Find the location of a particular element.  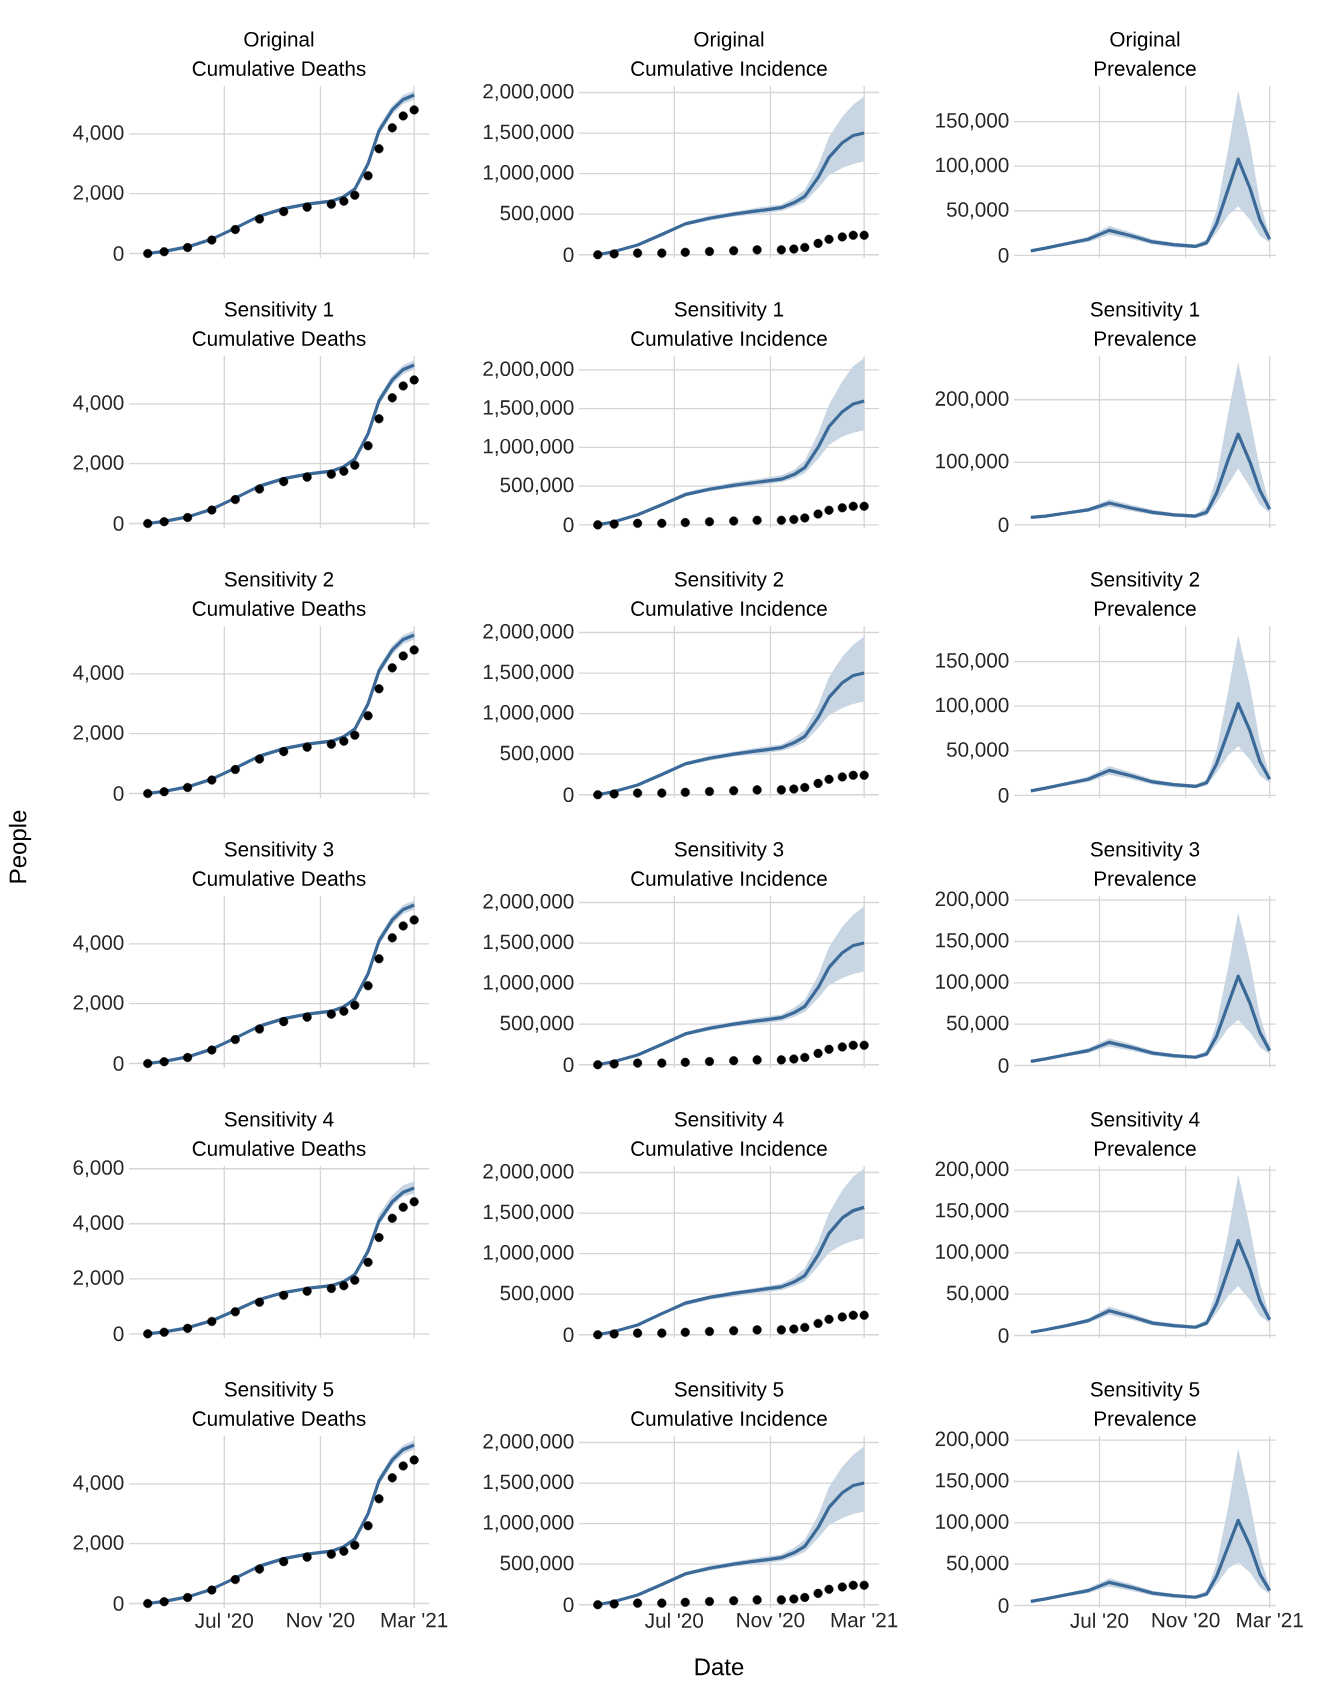

chart-title: Sensitivity 4 is located at coordinates (729, 1121).